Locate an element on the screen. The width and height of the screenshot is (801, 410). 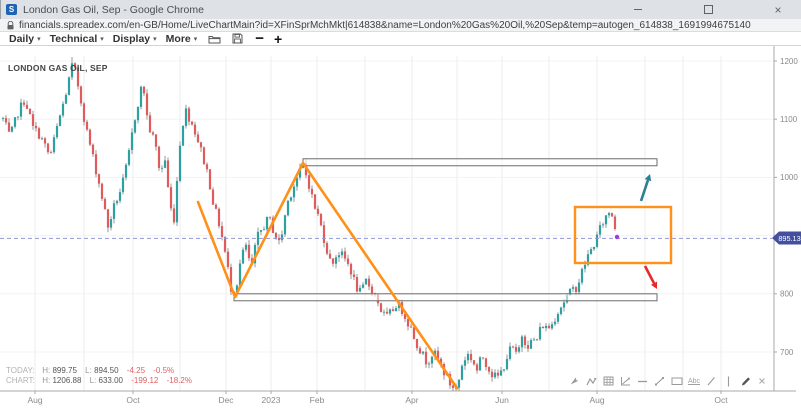
delete-tool-icon is located at coordinates (762, 381).